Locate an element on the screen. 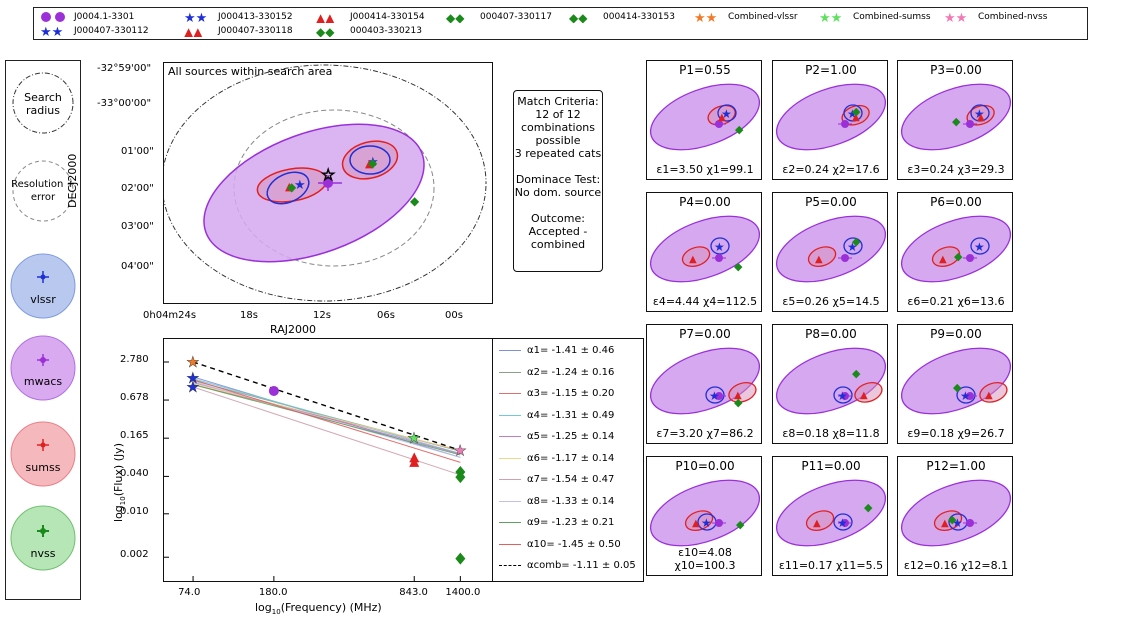  criteria-line: combined is located at coordinates (558, 244).